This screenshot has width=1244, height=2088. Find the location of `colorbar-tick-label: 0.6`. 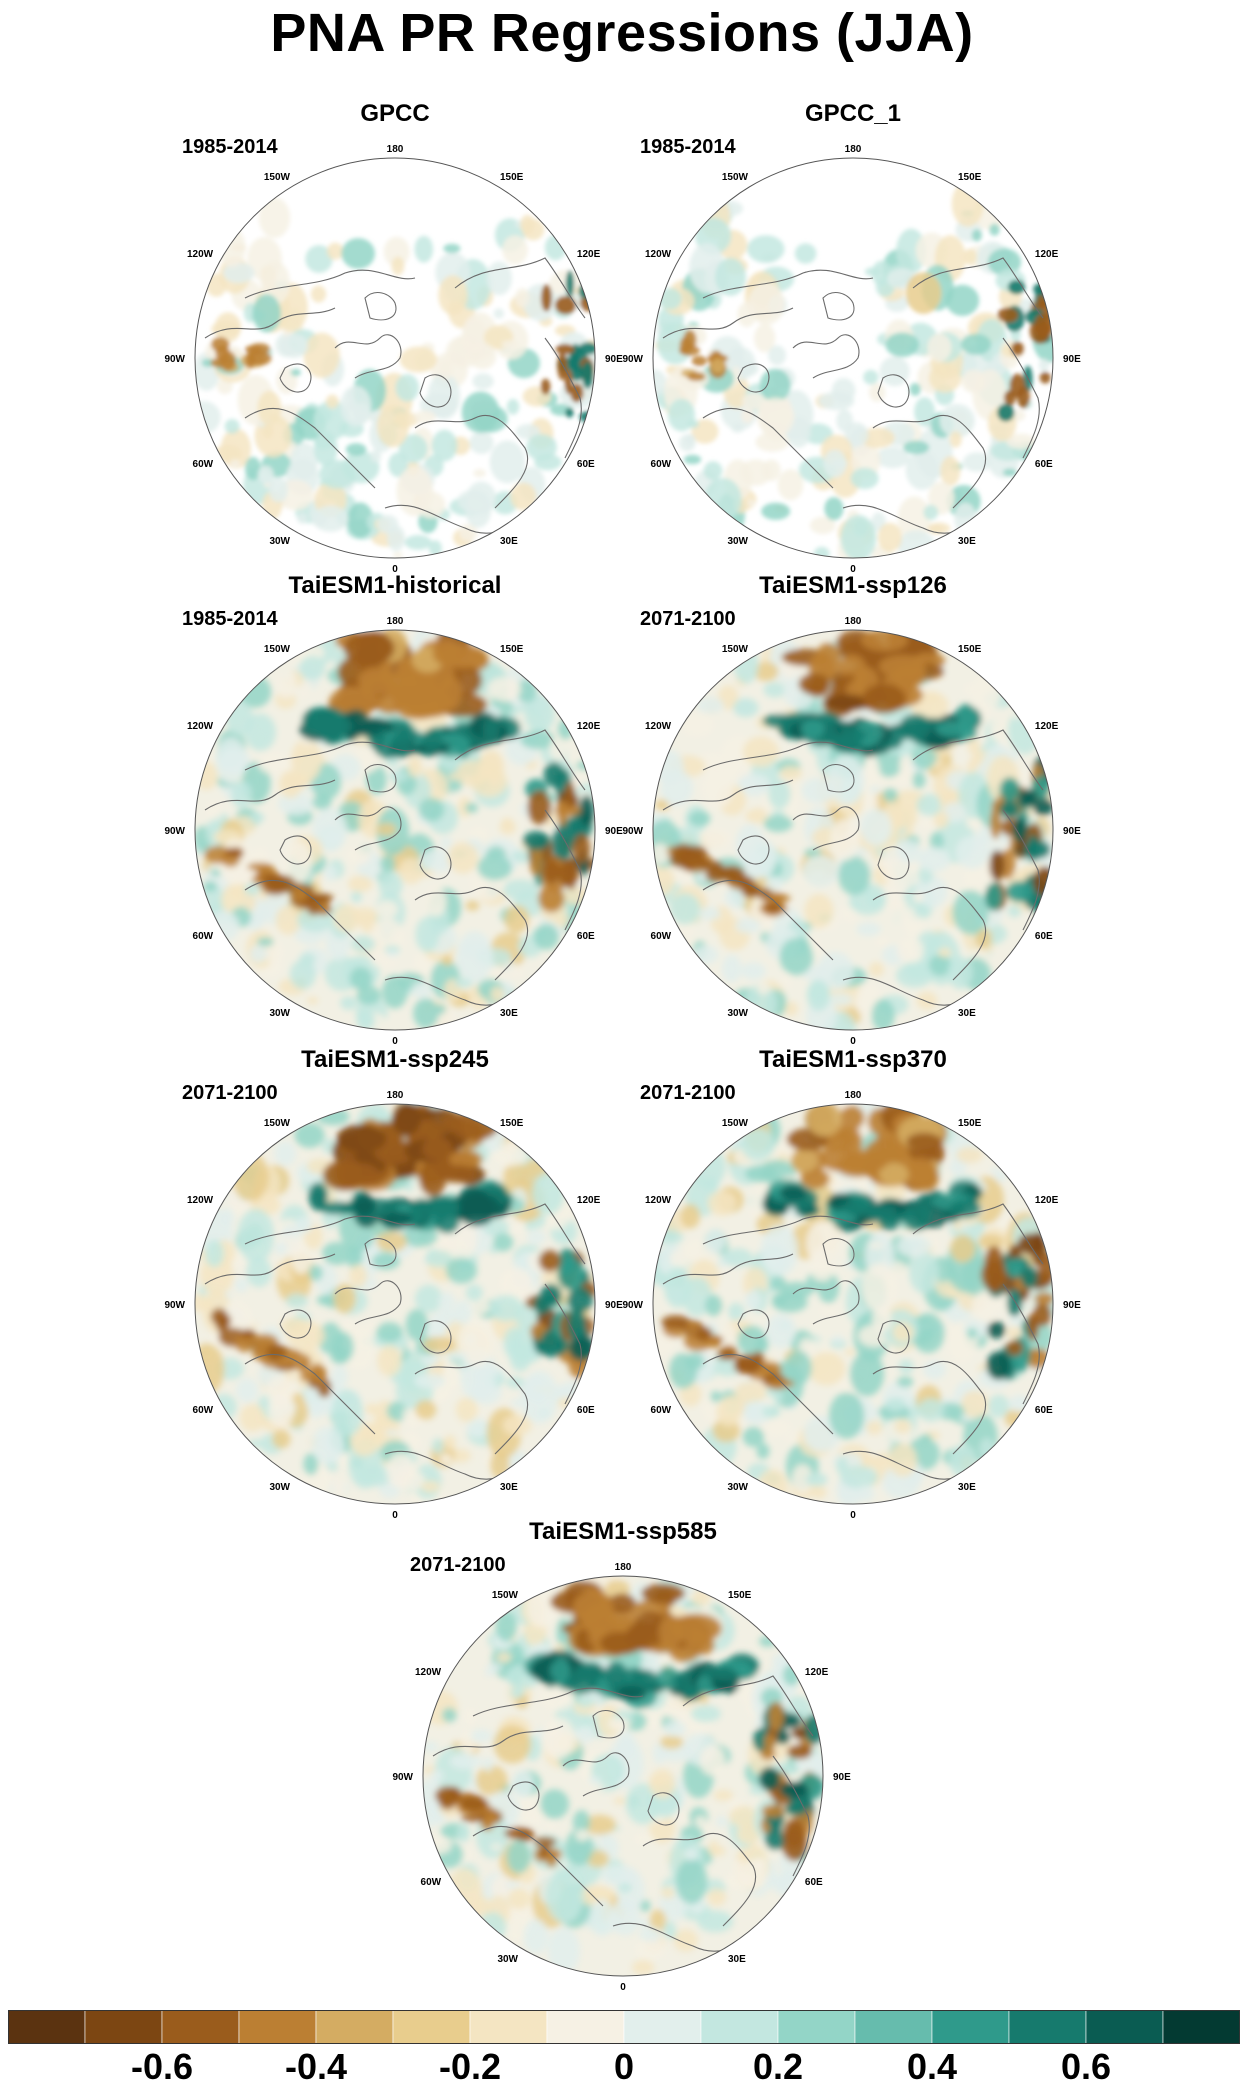

colorbar-tick-label: 0.6 is located at coordinates (1086, 2066).